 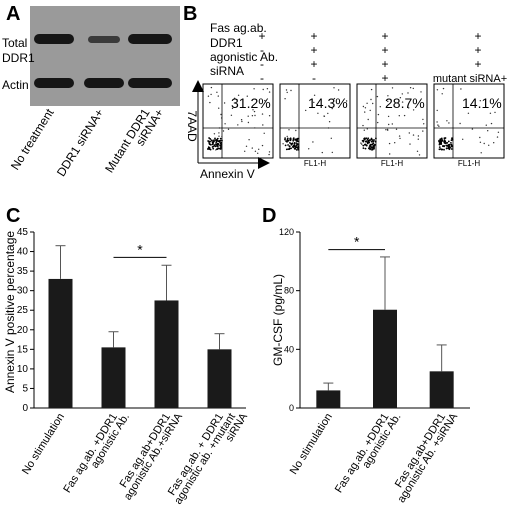 I want to click on y-tick-label: 80, so click(x=289, y=291).